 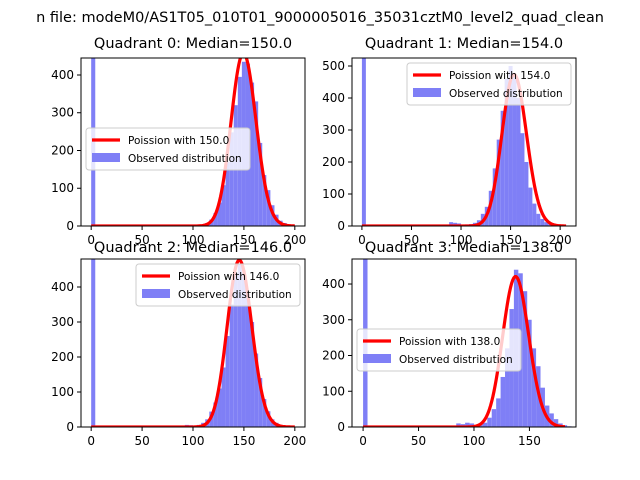 What do you see at coordinates (362, 240) in the screenshot?
I see `x-tick-label: 0` at bounding box center [362, 240].